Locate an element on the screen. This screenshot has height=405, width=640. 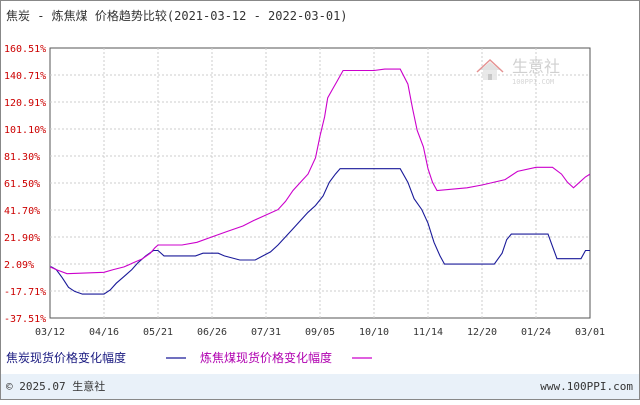
y-tick-label: 140.71% is located at coordinates (25, 76).